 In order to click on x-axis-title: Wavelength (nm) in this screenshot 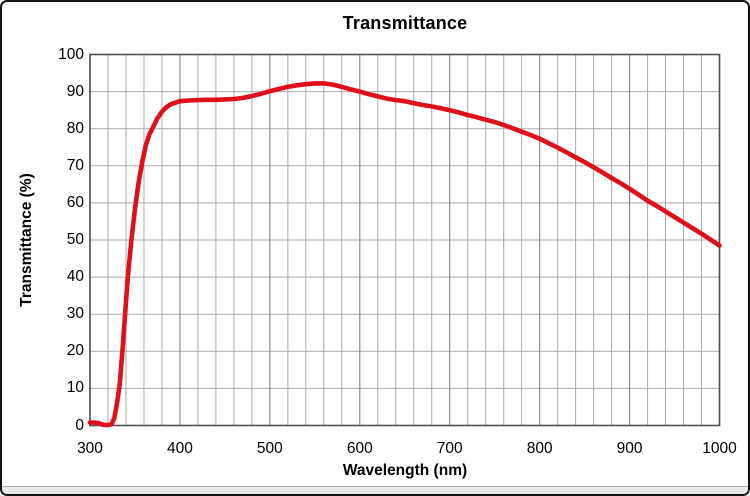, I will do `click(405, 470)`.